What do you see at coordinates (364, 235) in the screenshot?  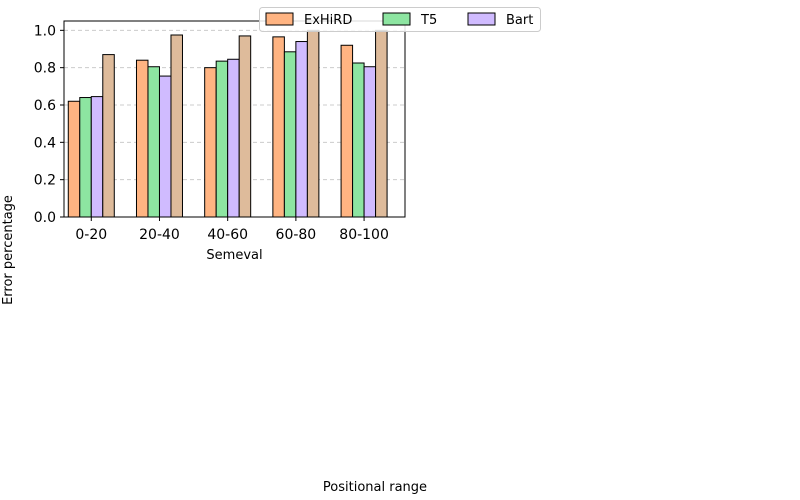 I see `x-tick-label: 80-100` at bounding box center [364, 235].